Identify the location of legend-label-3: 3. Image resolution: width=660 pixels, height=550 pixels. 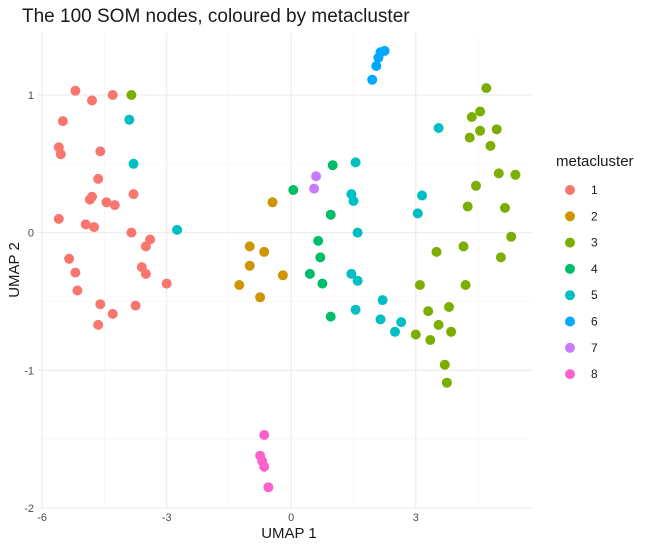
(594, 243).